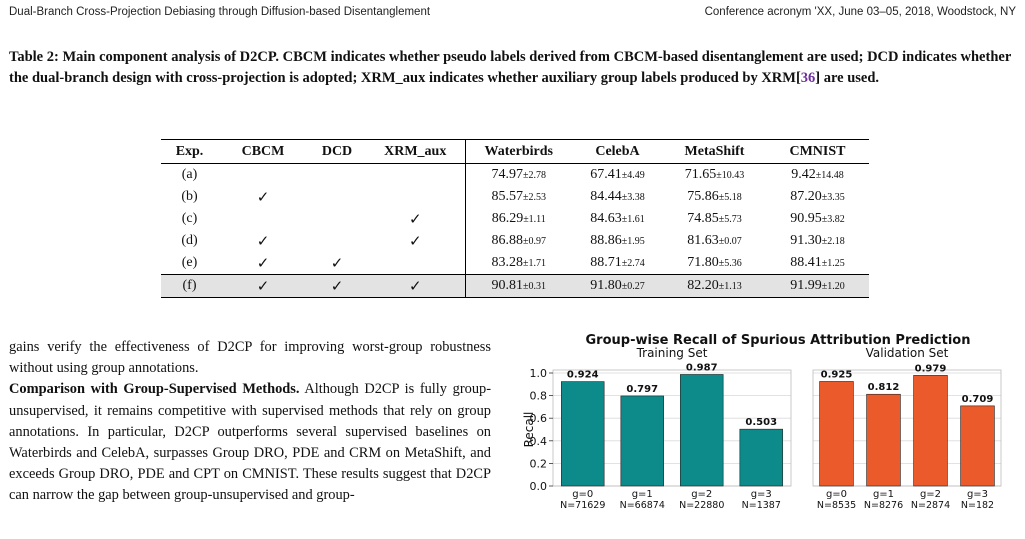 The width and height of the screenshot is (1025, 539). Describe the element at coordinates (518, 175) in the screenshot. I see `cell-waterbirds: 74.97±2.78` at that location.